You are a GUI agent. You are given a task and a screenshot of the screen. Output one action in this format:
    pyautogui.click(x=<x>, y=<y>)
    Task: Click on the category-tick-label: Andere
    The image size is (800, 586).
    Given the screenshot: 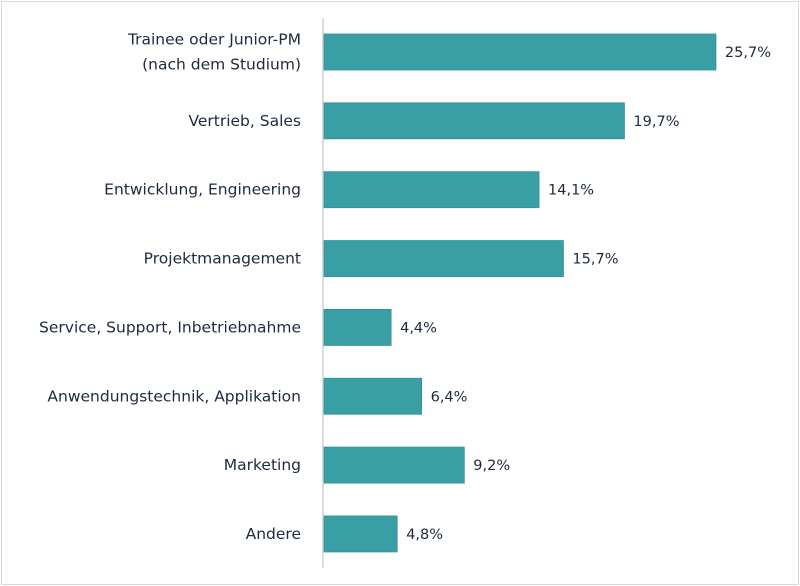 What is the action you would take?
    pyautogui.click(x=273, y=534)
    